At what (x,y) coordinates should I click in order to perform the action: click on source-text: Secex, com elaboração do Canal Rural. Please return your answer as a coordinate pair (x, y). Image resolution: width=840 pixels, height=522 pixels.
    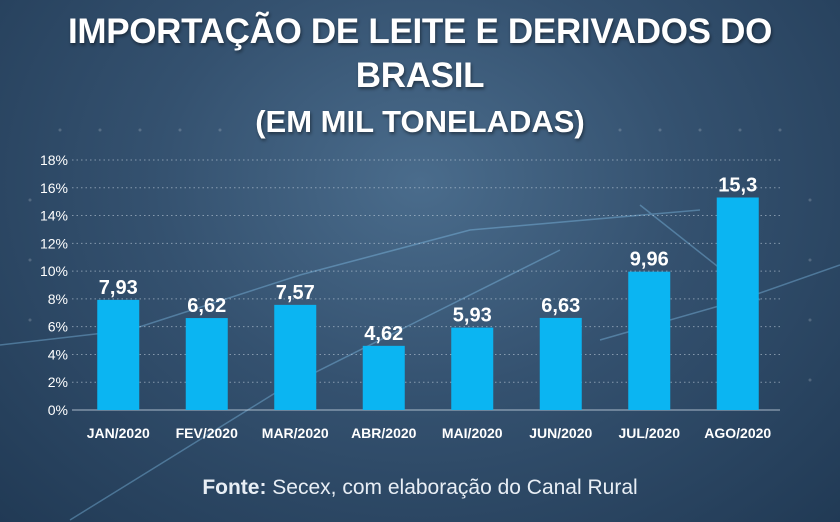
    Looking at the image, I should click on (452, 487).